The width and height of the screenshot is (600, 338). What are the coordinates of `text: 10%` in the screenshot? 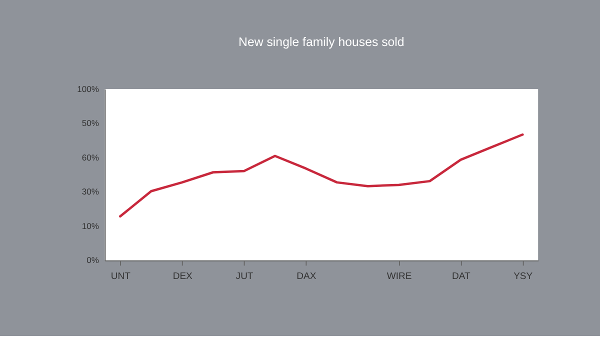 It's located at (91, 225).